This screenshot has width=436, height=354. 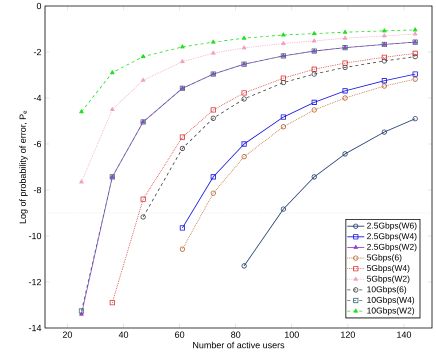 What do you see at coordinates (123, 335) in the screenshot?
I see `x-tick-label: 40` at bounding box center [123, 335].